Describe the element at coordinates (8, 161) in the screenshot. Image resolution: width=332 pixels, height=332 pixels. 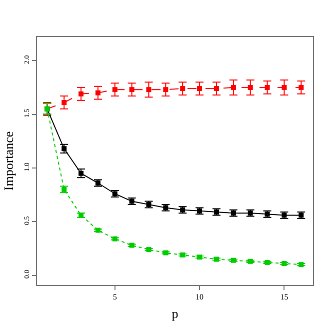
I see `y-axis-title: Importance` at that location.